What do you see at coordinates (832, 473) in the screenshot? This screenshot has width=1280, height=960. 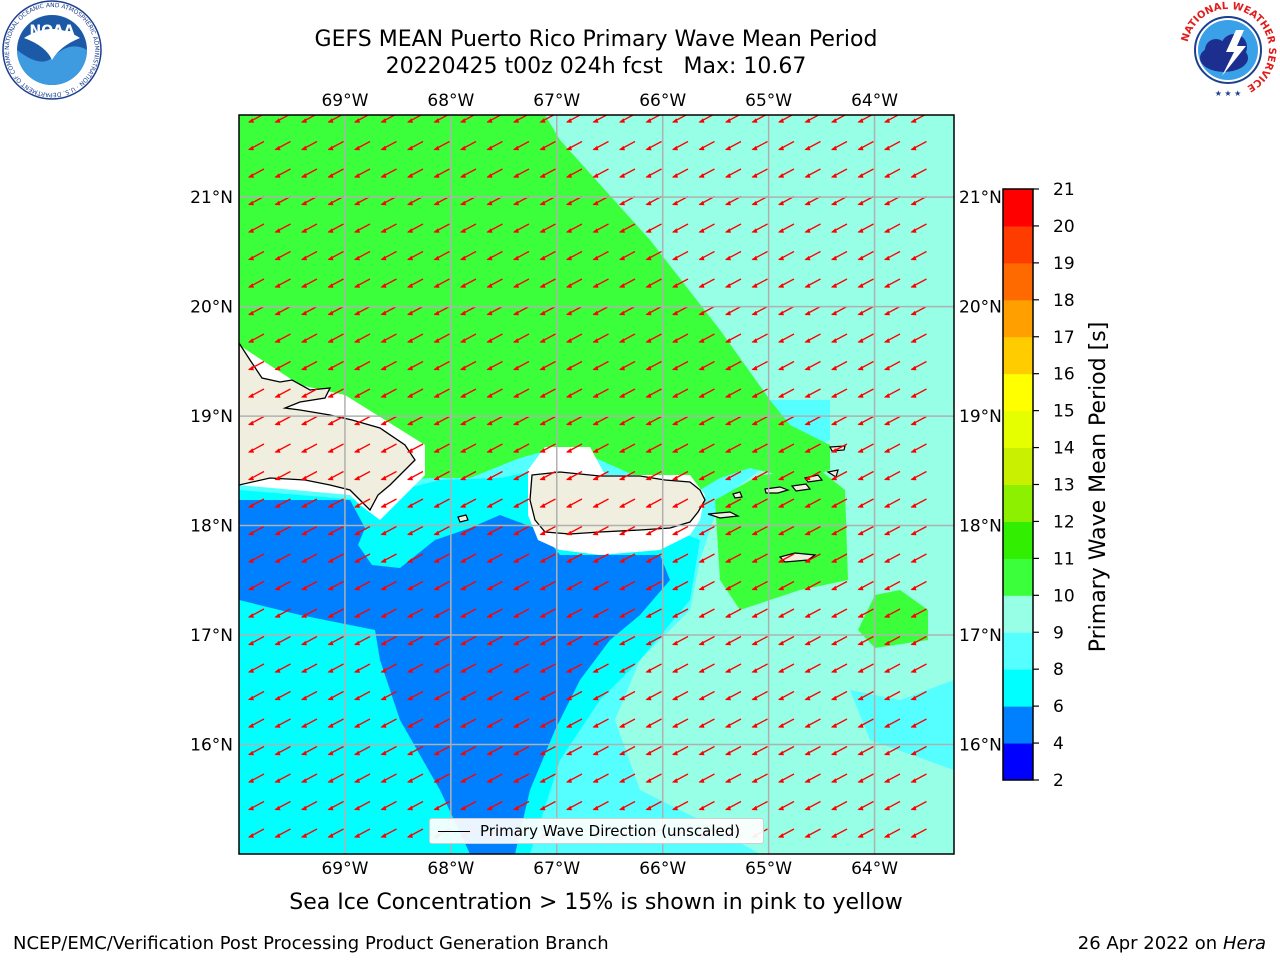 I see `virgin-gorda-island` at bounding box center [832, 473].